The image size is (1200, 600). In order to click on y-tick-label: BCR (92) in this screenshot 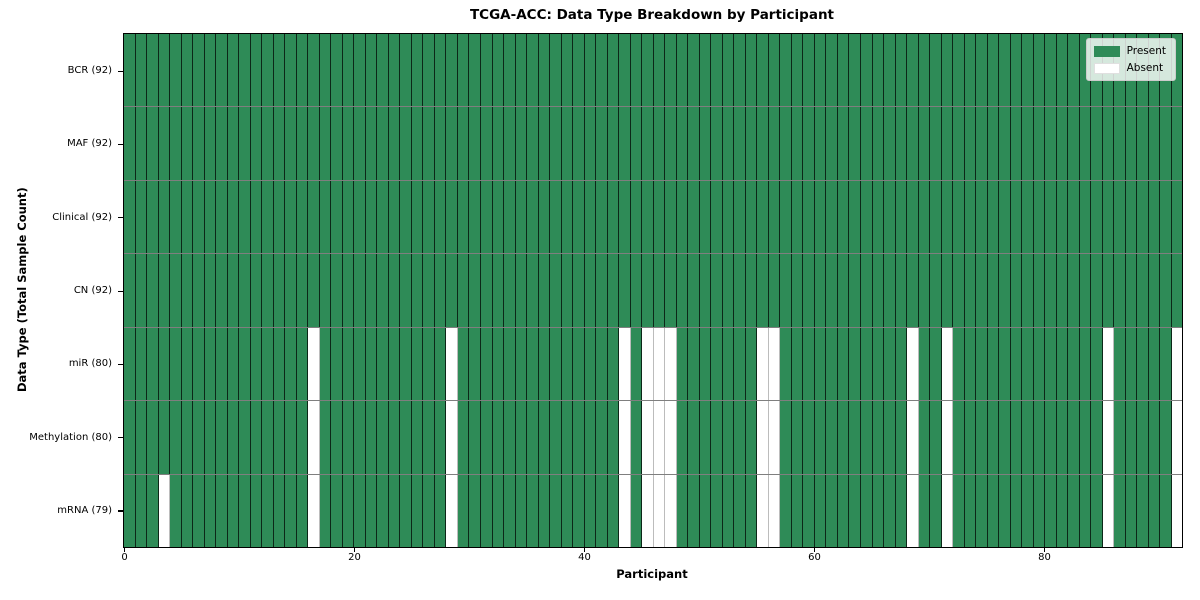, I will do `click(89, 71)`.